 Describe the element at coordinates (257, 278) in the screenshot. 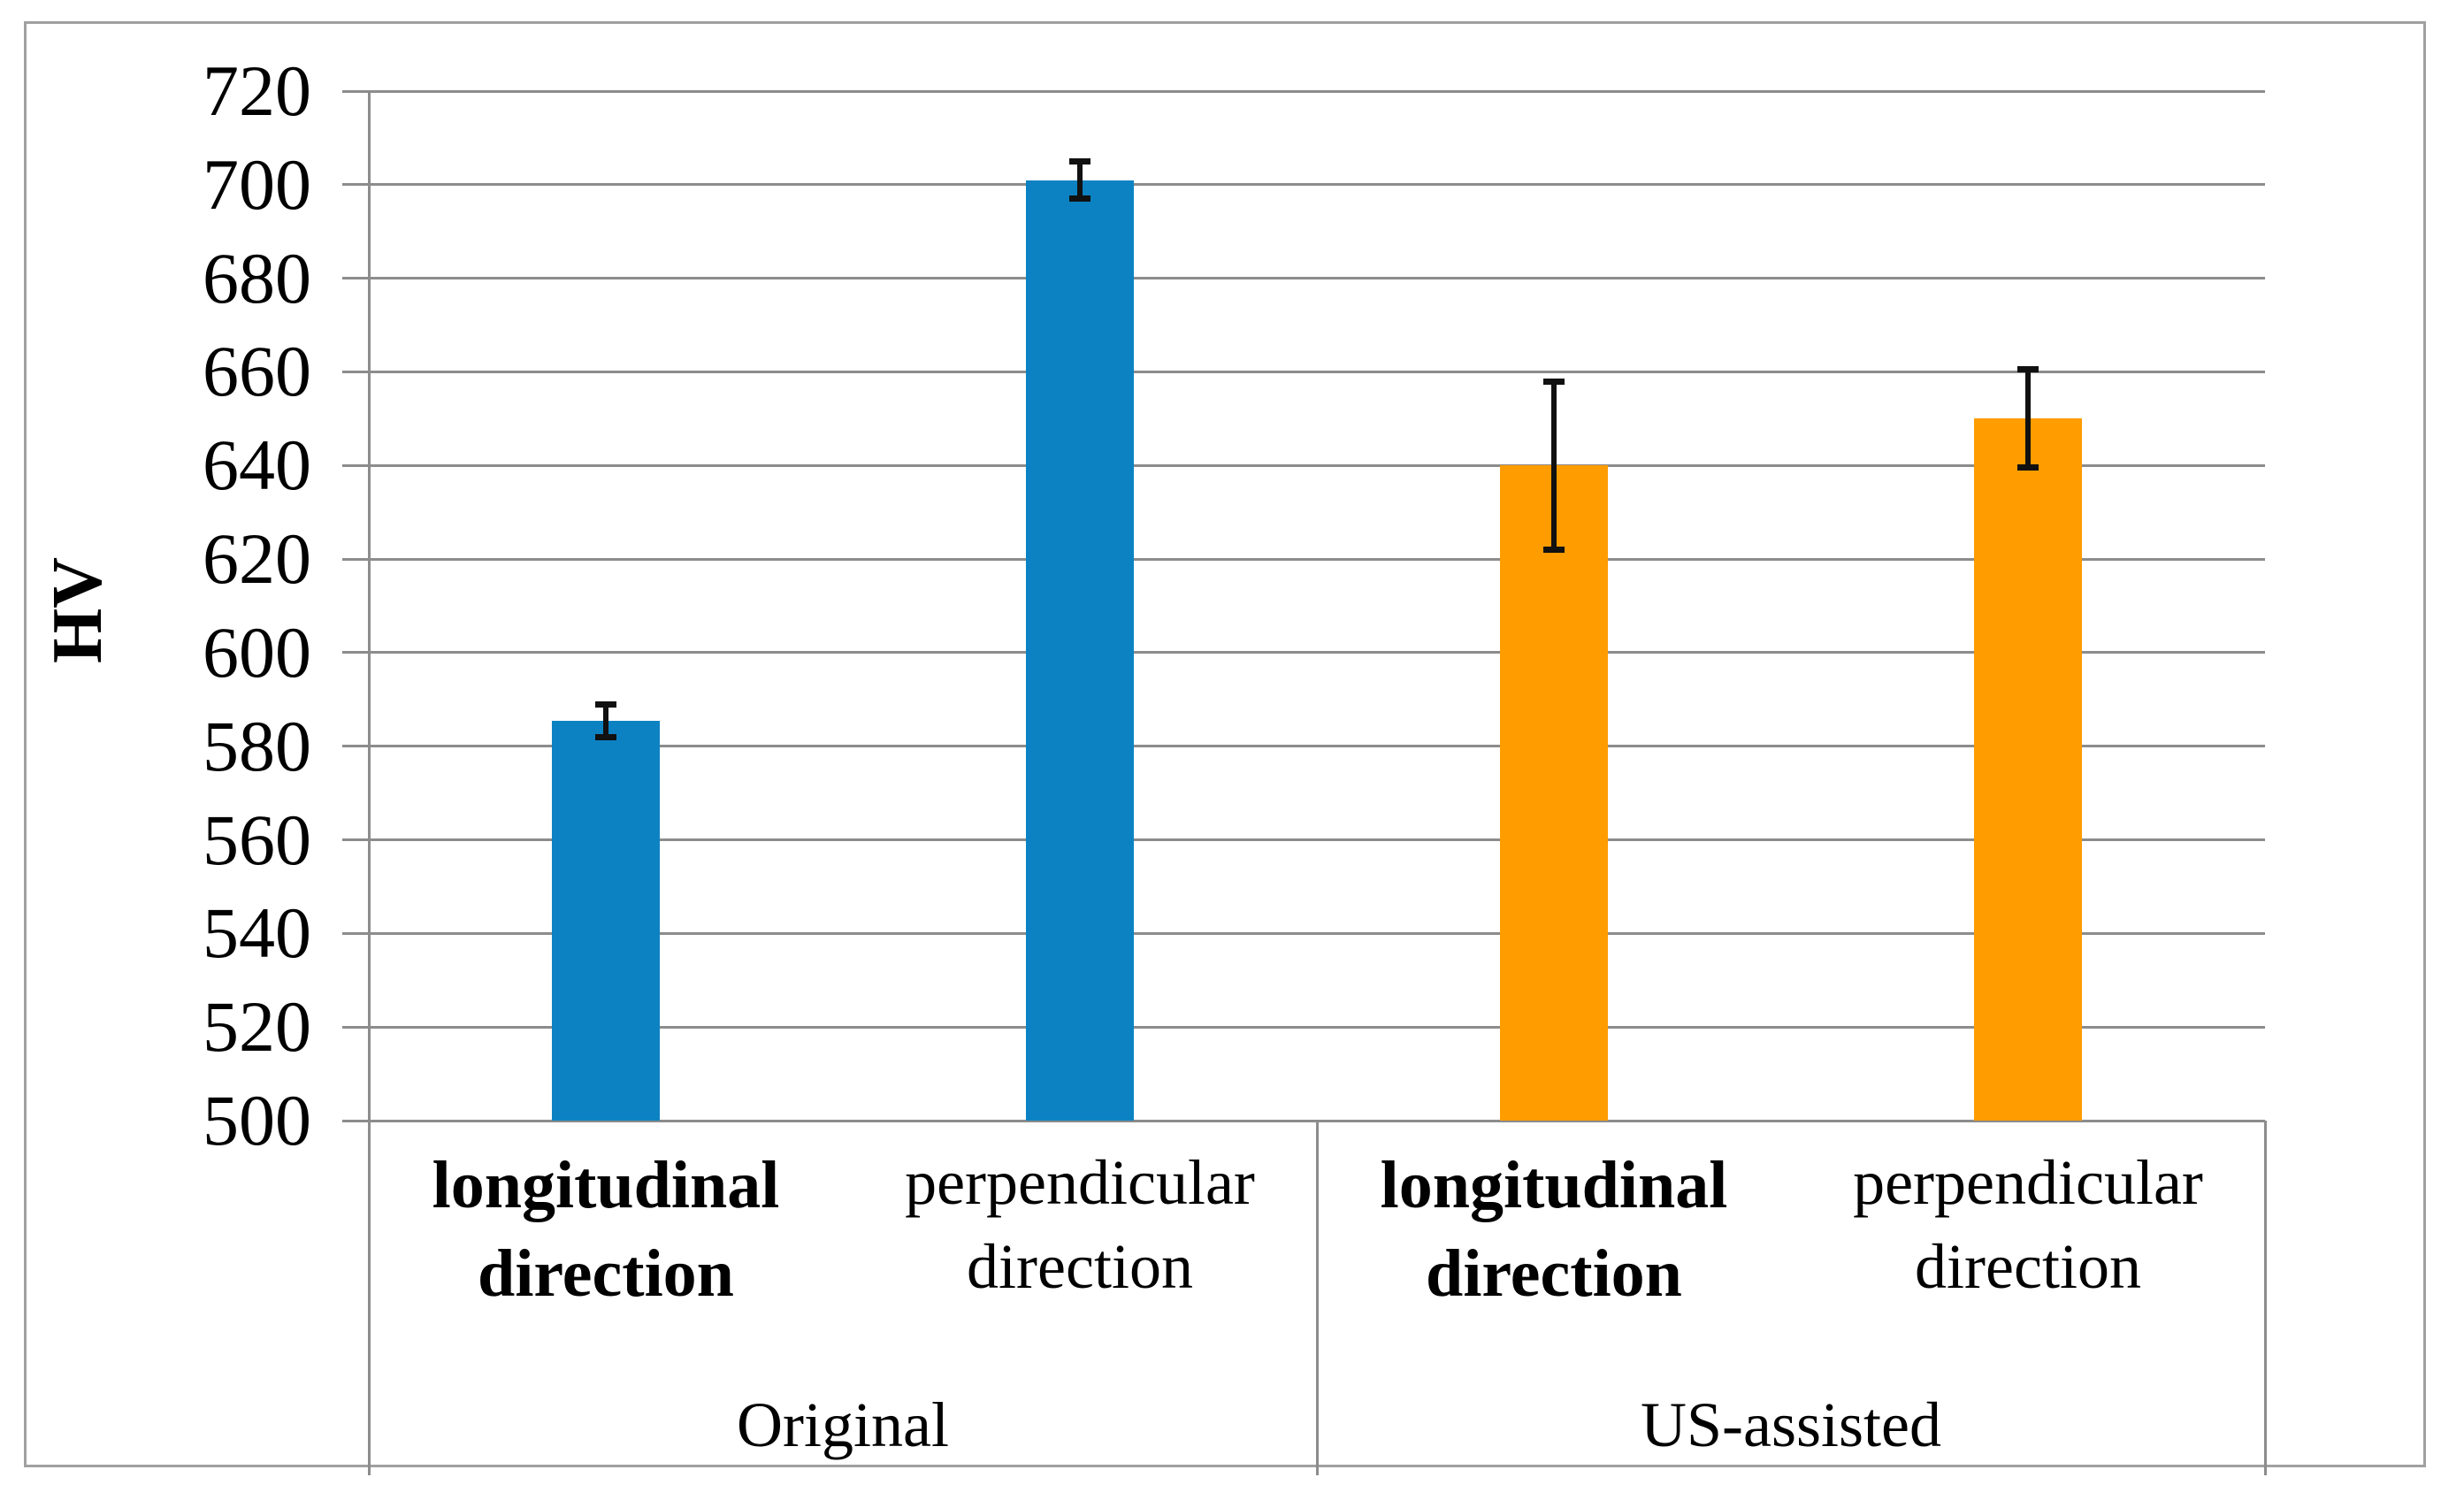

I see `y-axis-tick-label: 680` at that location.